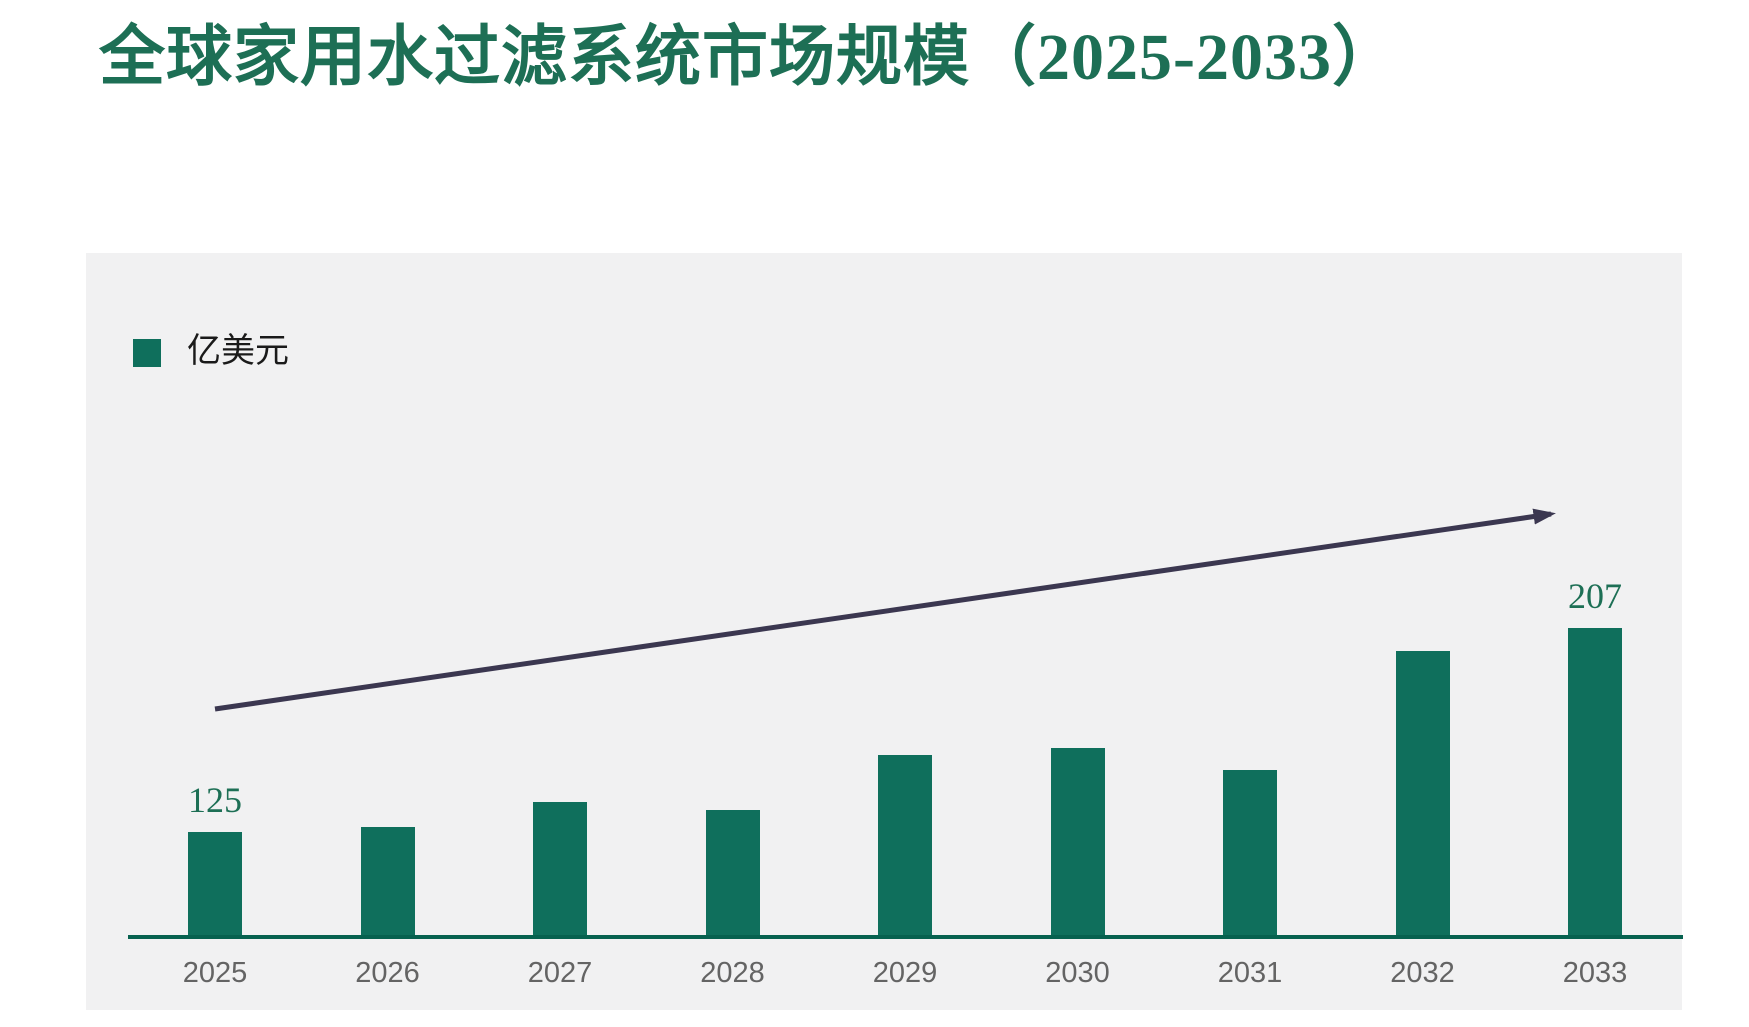 This screenshot has height=1027, width=1749. I want to click on legend-swatch-icon, so click(147, 353).